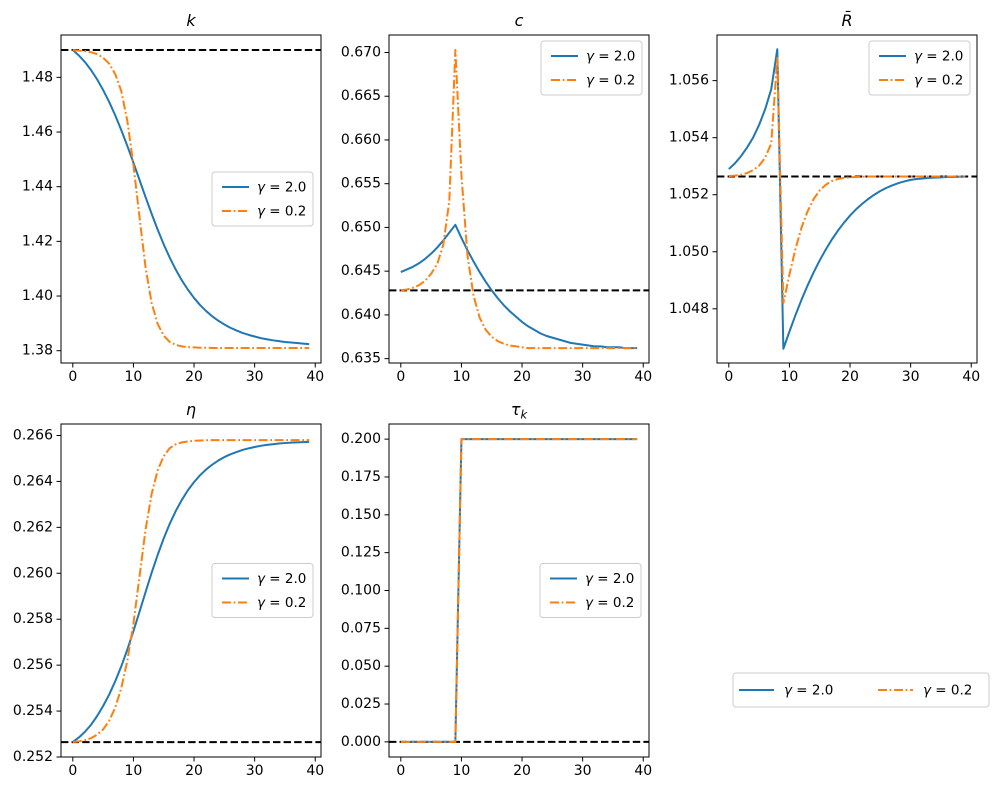  What do you see at coordinates (37, 132) in the screenshot?
I see `y-tick-label-k: 1.46` at bounding box center [37, 132].